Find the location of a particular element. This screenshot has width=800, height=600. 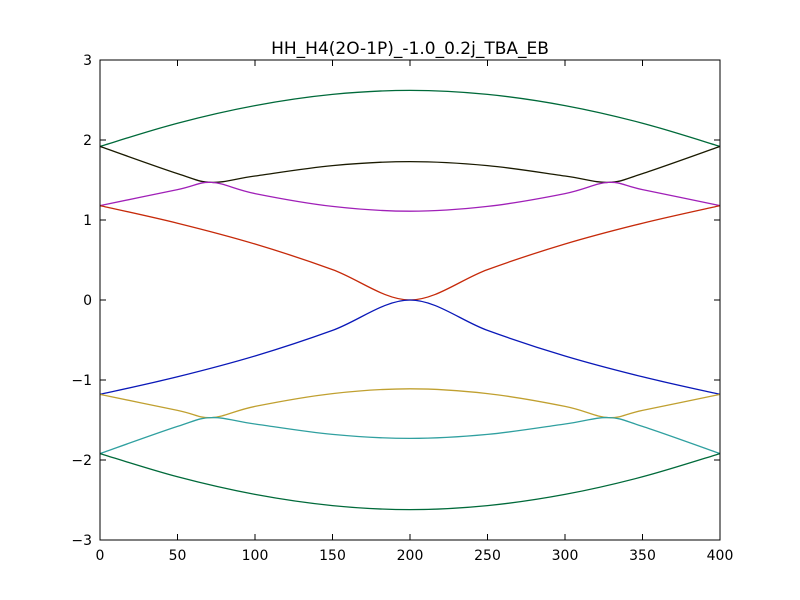

x-tick-label: 150 is located at coordinates (332, 556).